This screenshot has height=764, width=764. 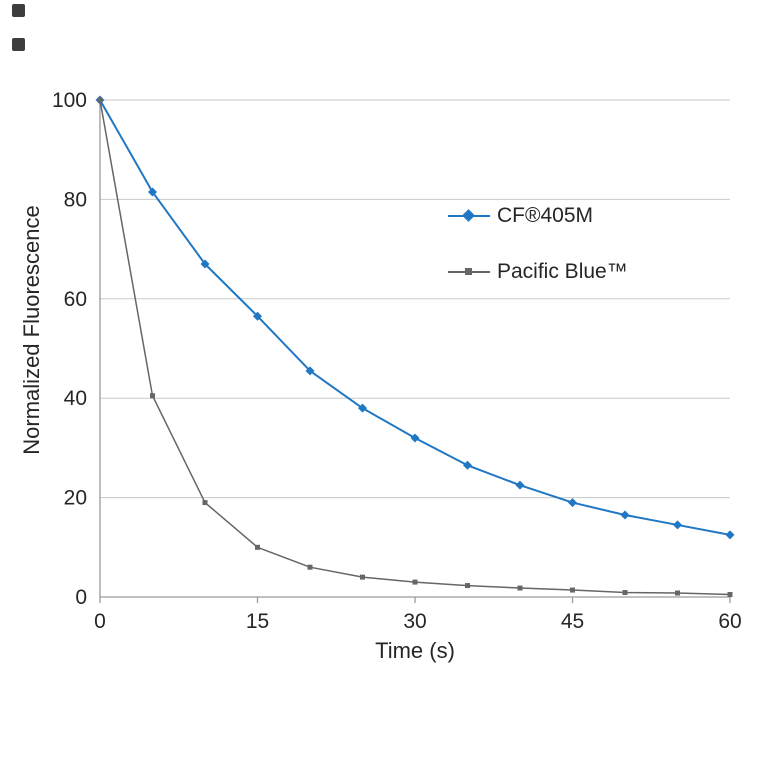 What do you see at coordinates (562, 271) in the screenshot?
I see `legend-label-pacific-blue: Pacific Blue™` at bounding box center [562, 271].